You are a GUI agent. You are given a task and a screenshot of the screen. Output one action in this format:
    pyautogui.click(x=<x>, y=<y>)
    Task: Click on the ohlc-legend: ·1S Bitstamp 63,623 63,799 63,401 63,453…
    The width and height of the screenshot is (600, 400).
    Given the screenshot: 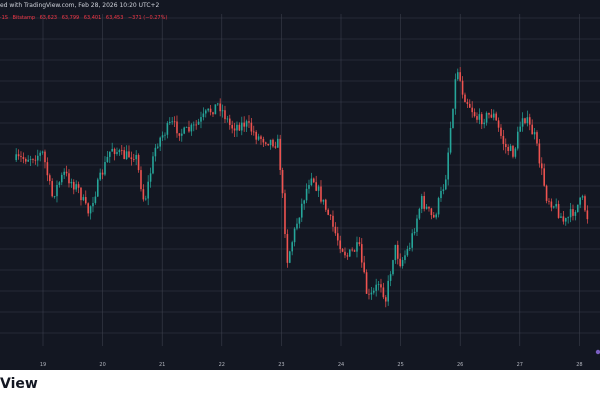 What is the action you would take?
    pyautogui.click(x=85, y=18)
    